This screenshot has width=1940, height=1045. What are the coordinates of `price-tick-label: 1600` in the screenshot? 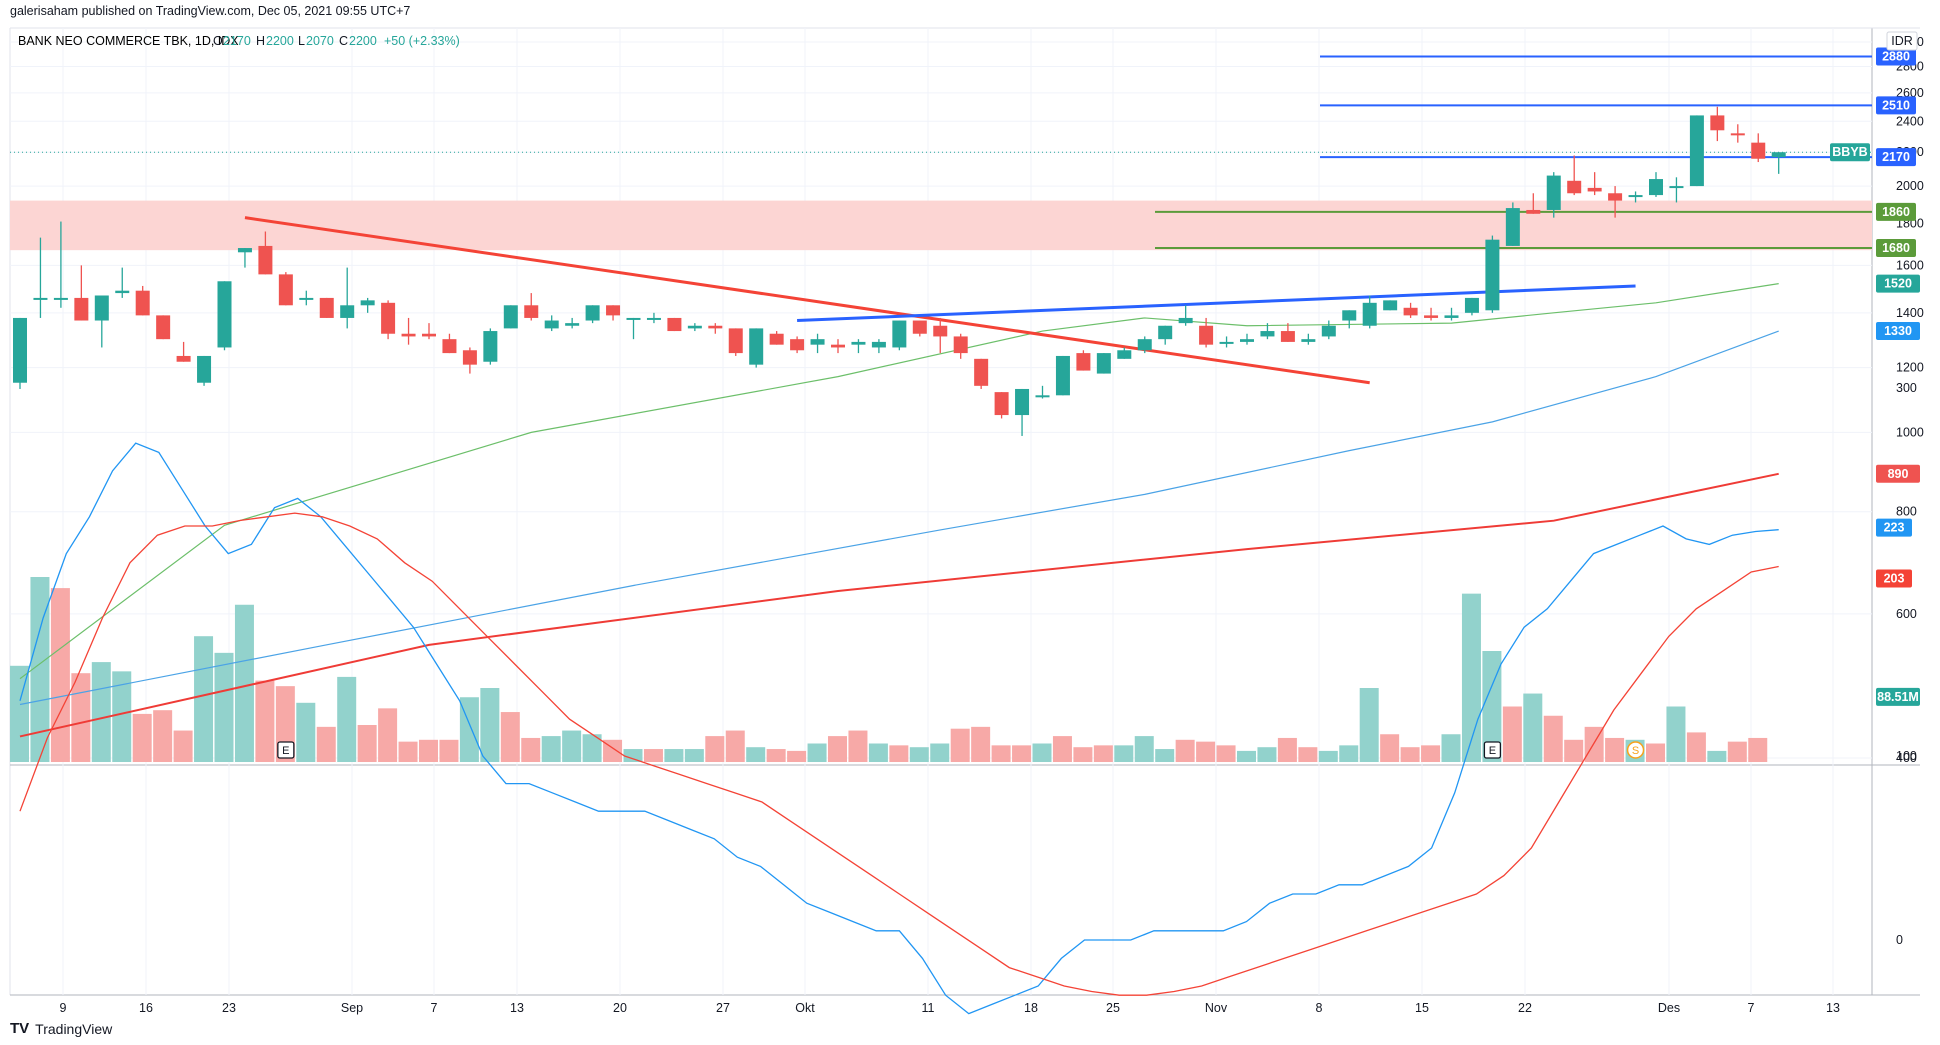 It's located at (1910, 265).